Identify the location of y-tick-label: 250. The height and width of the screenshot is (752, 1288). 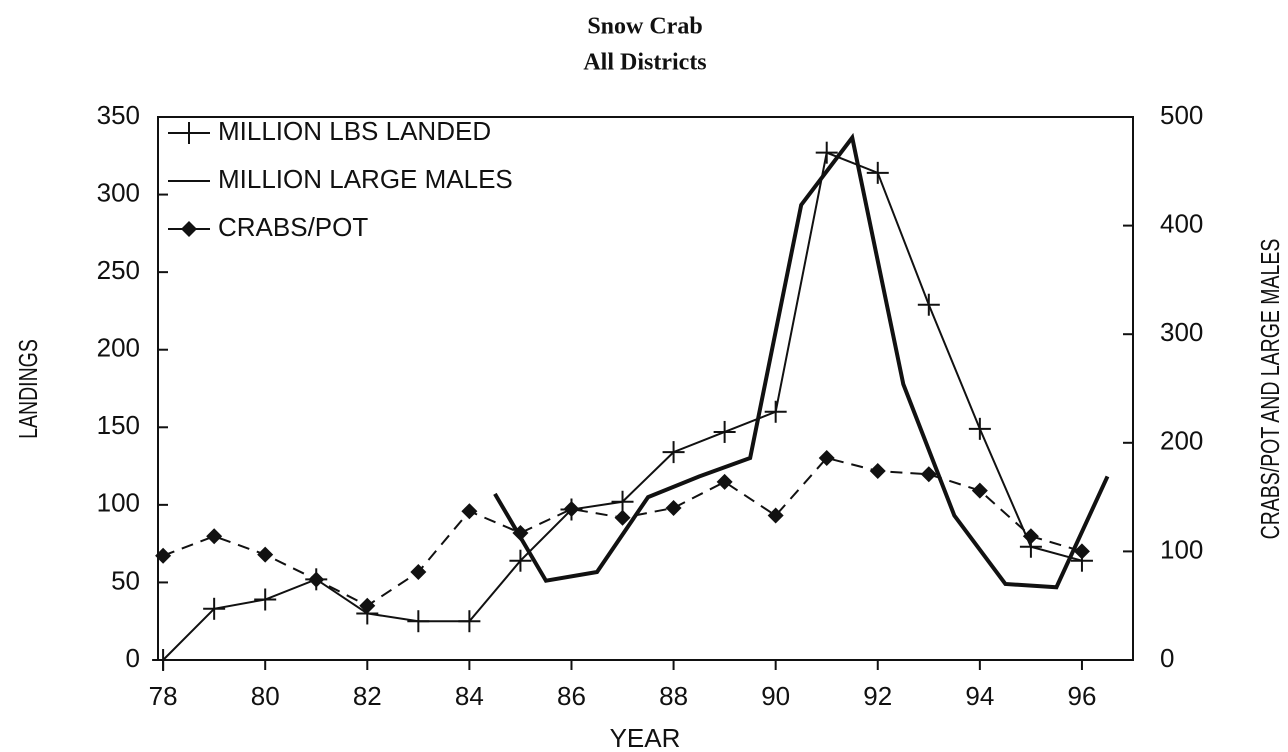
(118, 270).